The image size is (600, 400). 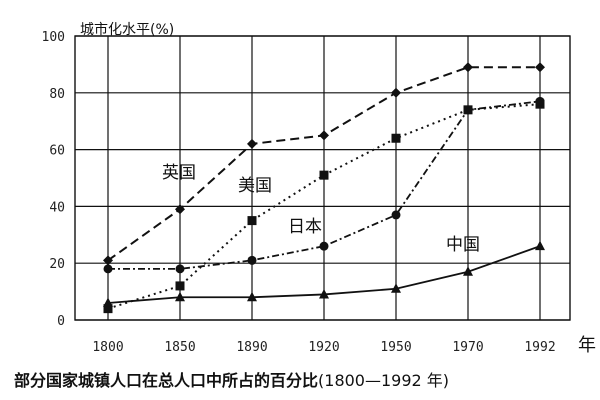 What do you see at coordinates (467, 347) in the screenshot?
I see `x-tick-label: 1970` at bounding box center [467, 347].